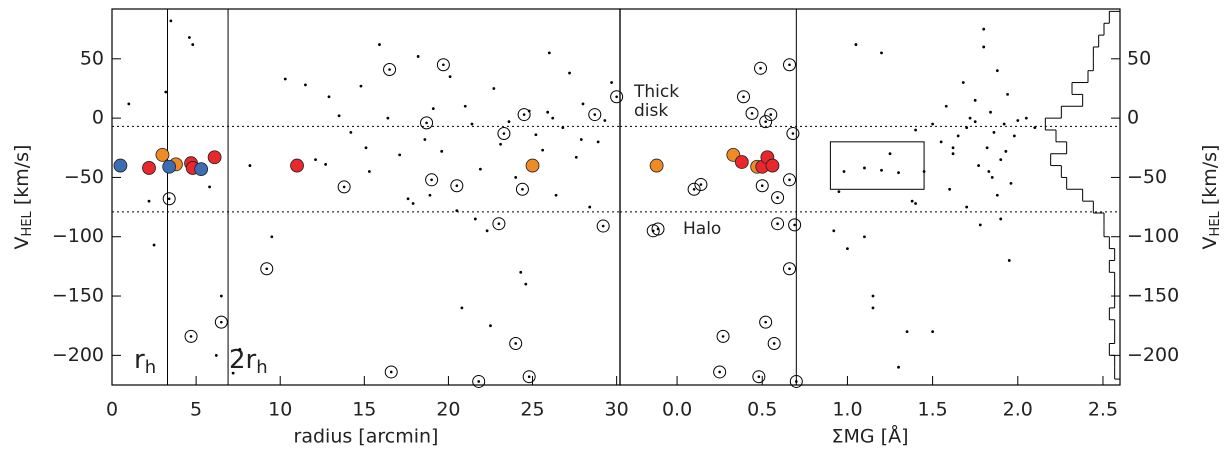 Image resolution: width=1231 pixels, height=451 pixels. What do you see at coordinates (78, 355) in the screenshot?
I see `y-tick-label: −200` at bounding box center [78, 355].